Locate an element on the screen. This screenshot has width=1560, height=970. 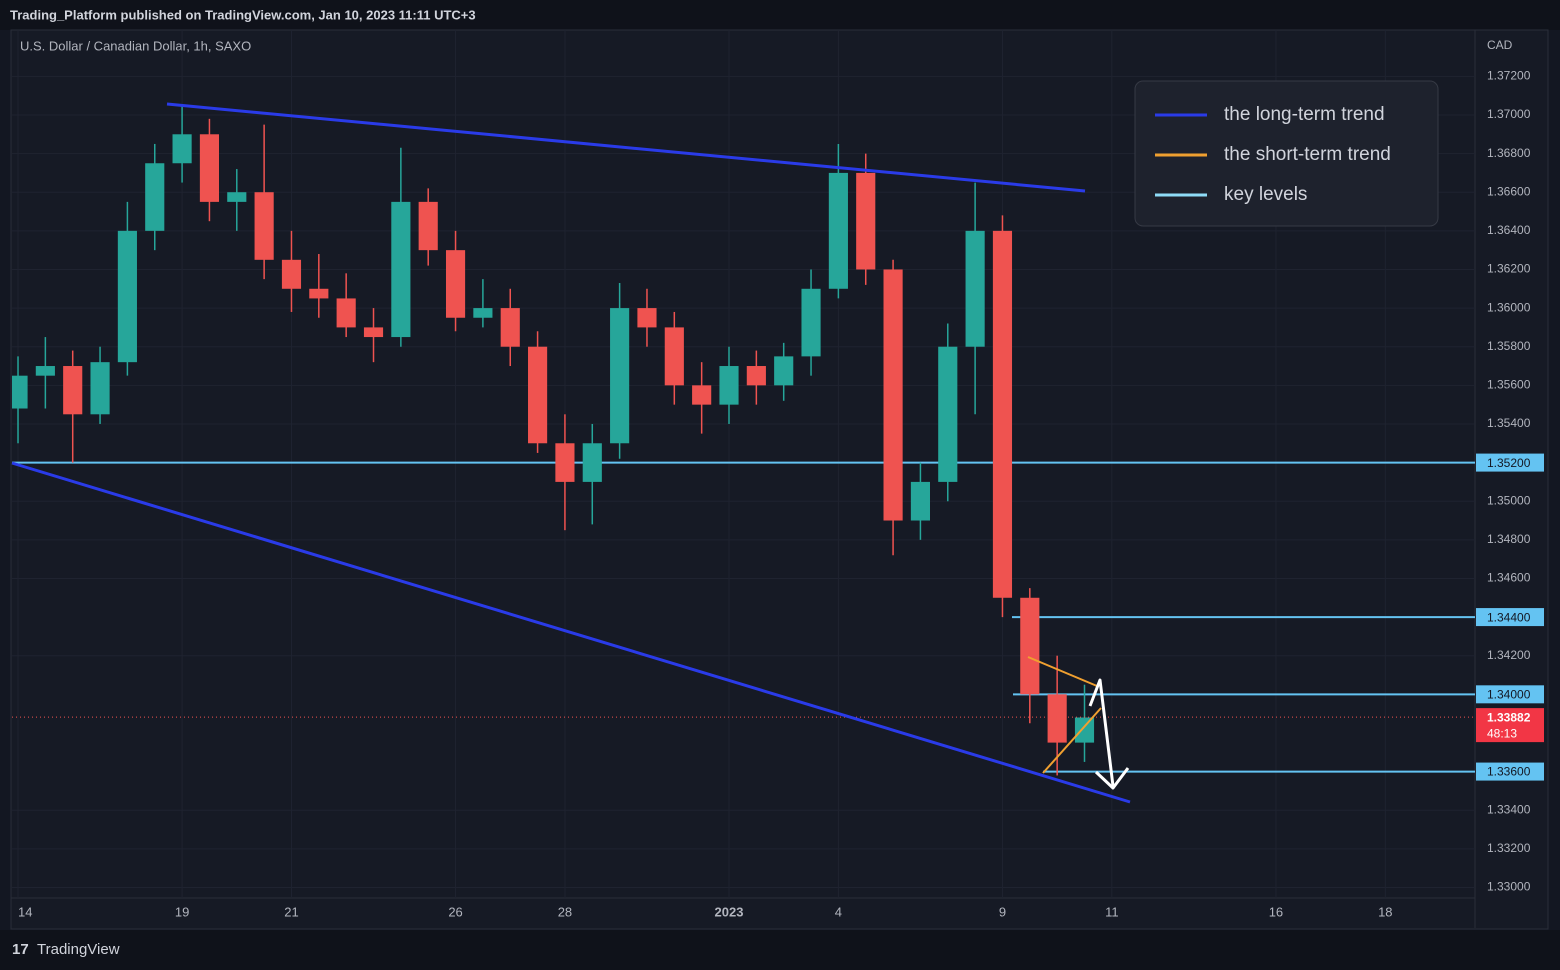
key-level-label: 1.34400 is located at coordinates (1509, 617).